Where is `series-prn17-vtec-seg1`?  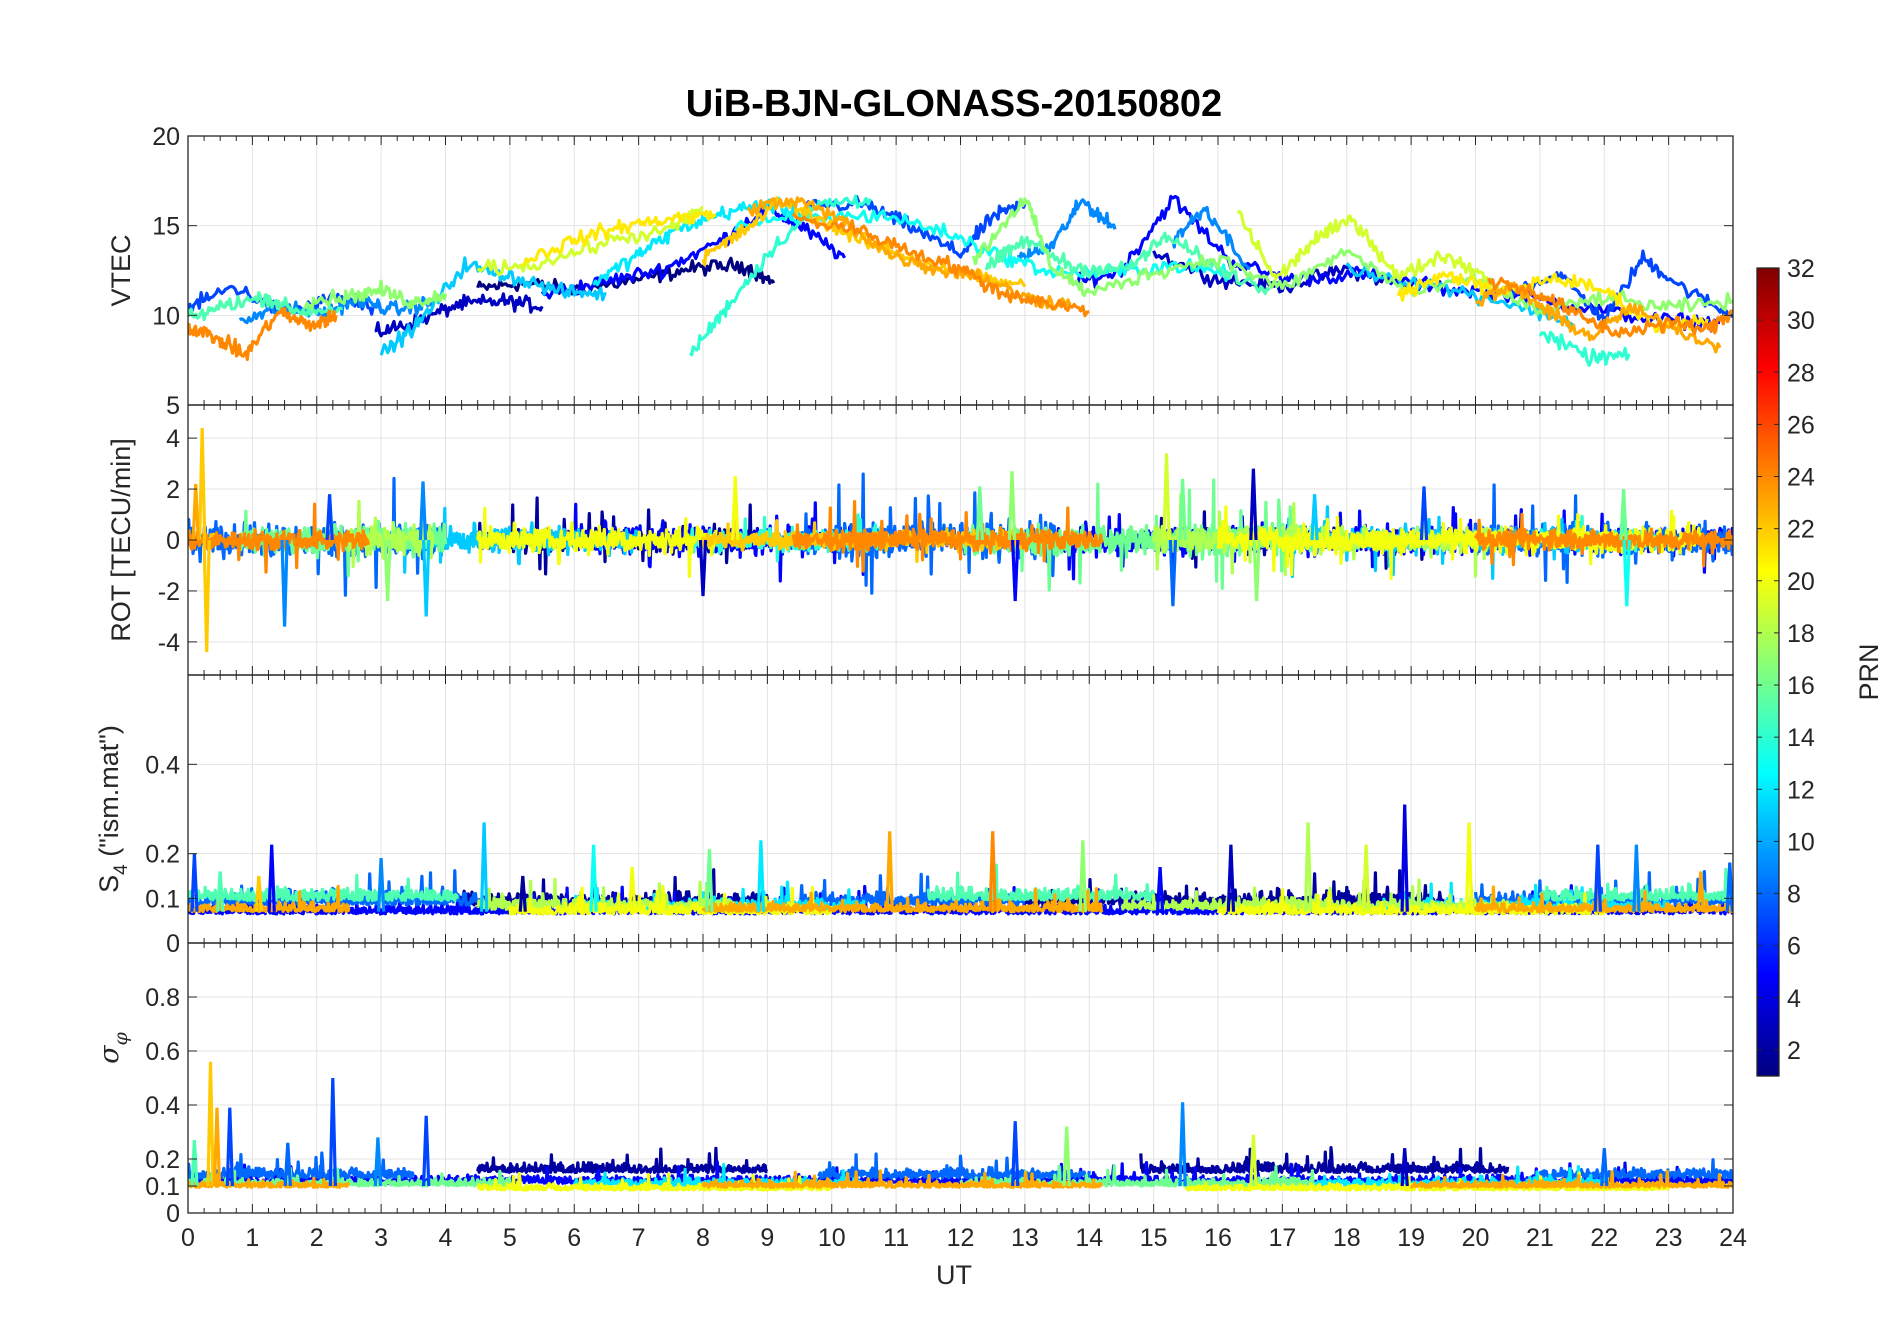 series-prn17-vtec-seg1 is located at coordinates (1352, 256).